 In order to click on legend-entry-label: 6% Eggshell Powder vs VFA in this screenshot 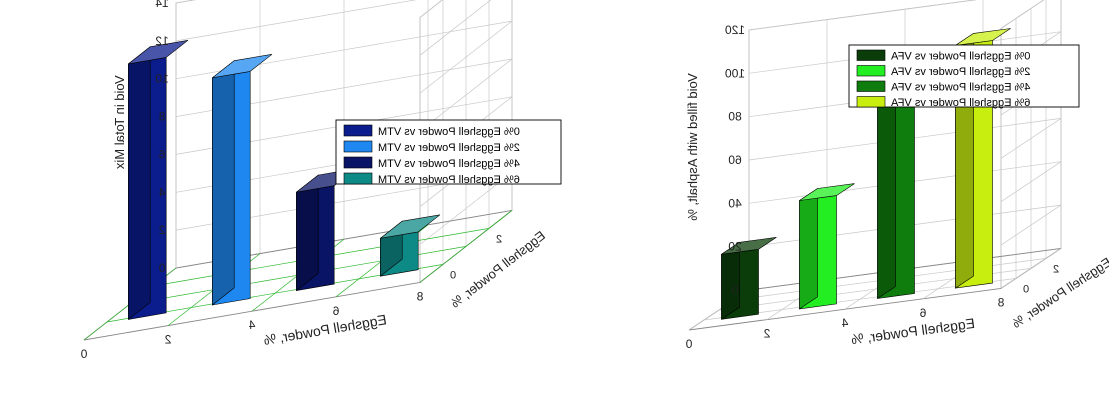, I will do `click(960, 103)`.